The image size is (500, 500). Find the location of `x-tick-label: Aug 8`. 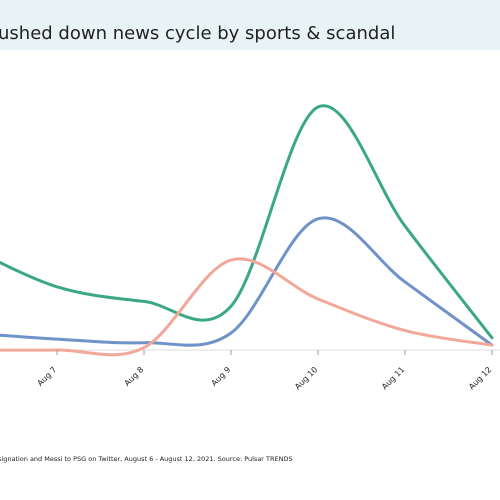

x-tick-label: Aug 8 is located at coordinates (134, 376).